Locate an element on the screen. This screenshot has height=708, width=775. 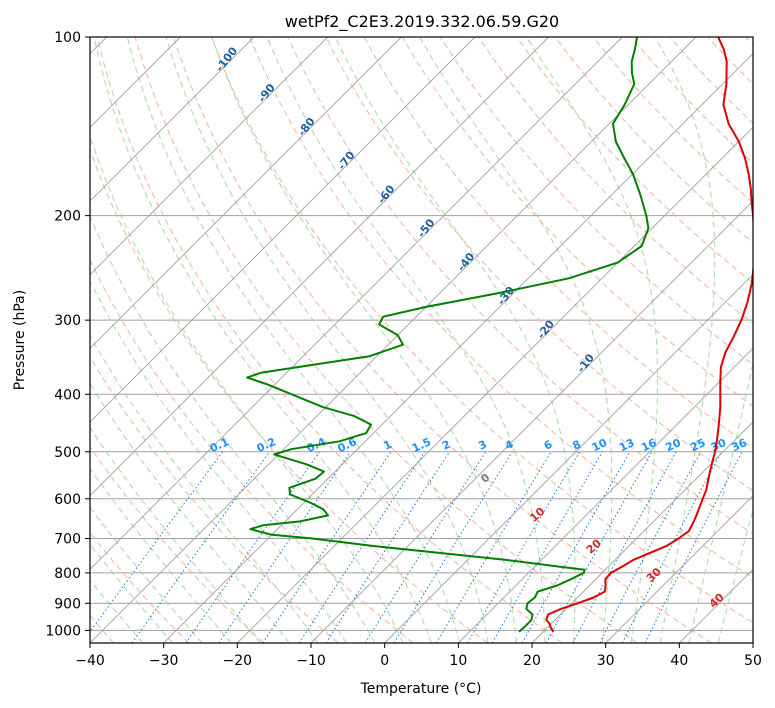
y-tick-label: 600 is located at coordinates (67, 500).